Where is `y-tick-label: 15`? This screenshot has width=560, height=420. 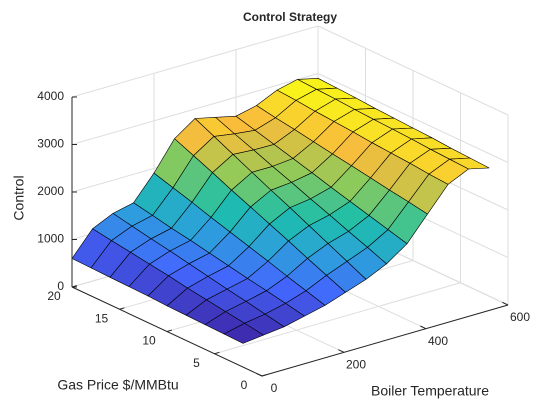 y-tick-label: 15 is located at coordinates (102, 318).